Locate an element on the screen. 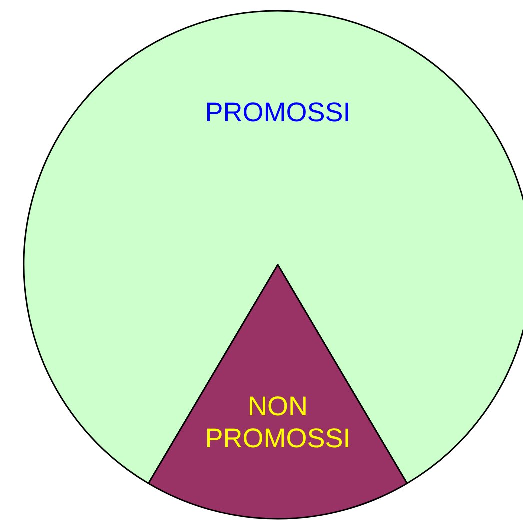  slice-label: NON PROMOSSI is located at coordinates (278, 422).